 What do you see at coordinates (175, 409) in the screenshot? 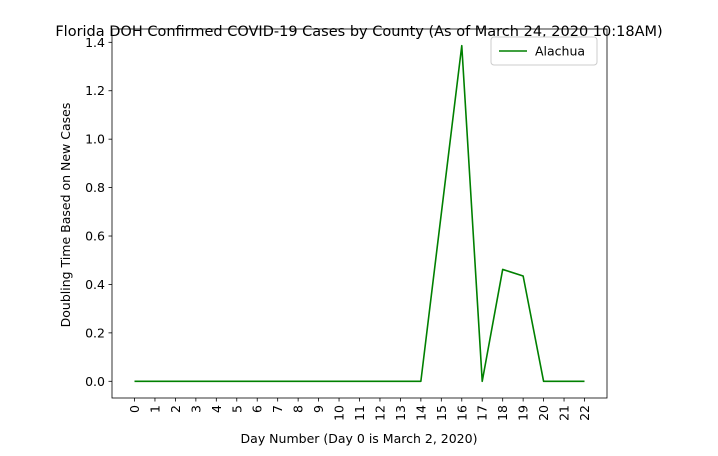
I see `x-tick-label: 2` at bounding box center [175, 409].